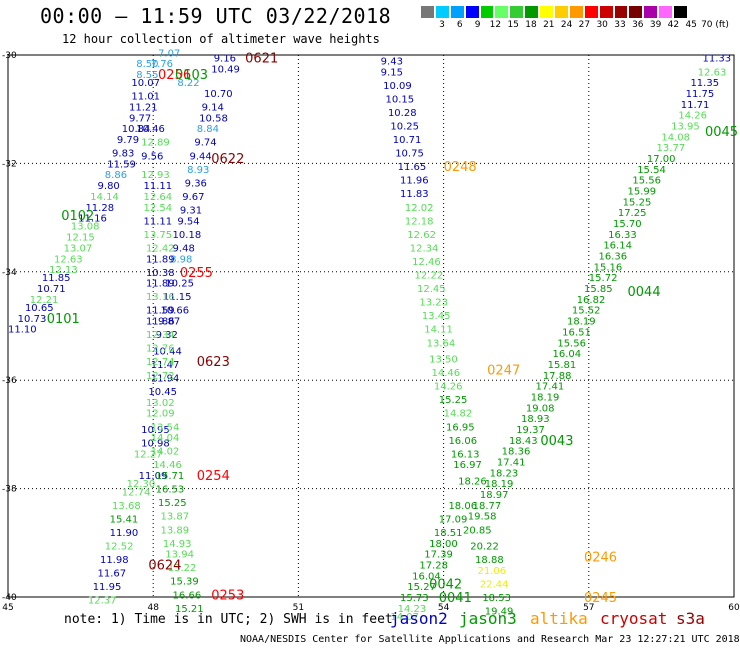  Describe the element at coordinates (516, 452) in the screenshot. I see `wave-height-label: 18.36` at that location.